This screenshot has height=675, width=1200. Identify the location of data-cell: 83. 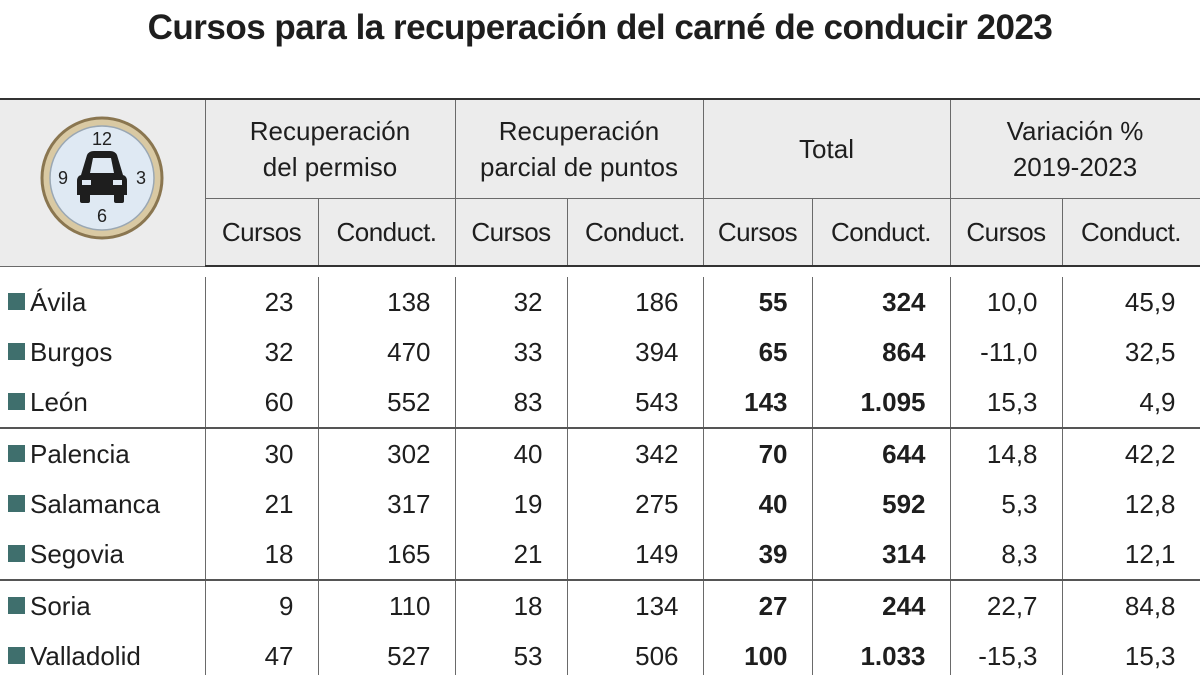
(511, 403).